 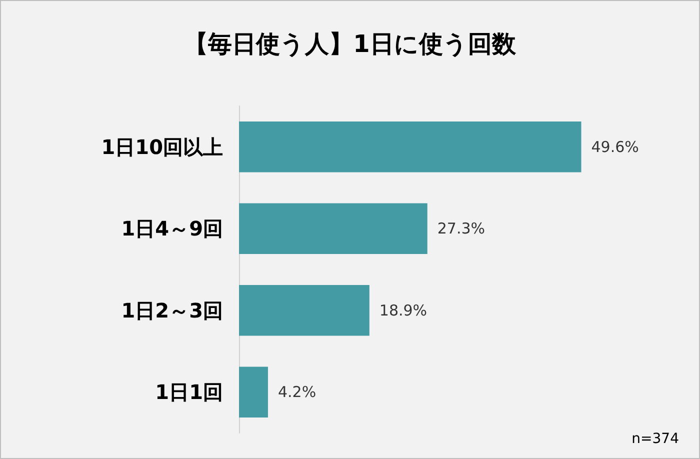 What do you see at coordinates (350, 44) in the screenshot?
I see `chart-title: 【毎日使う人】1日に使う回数` at bounding box center [350, 44].